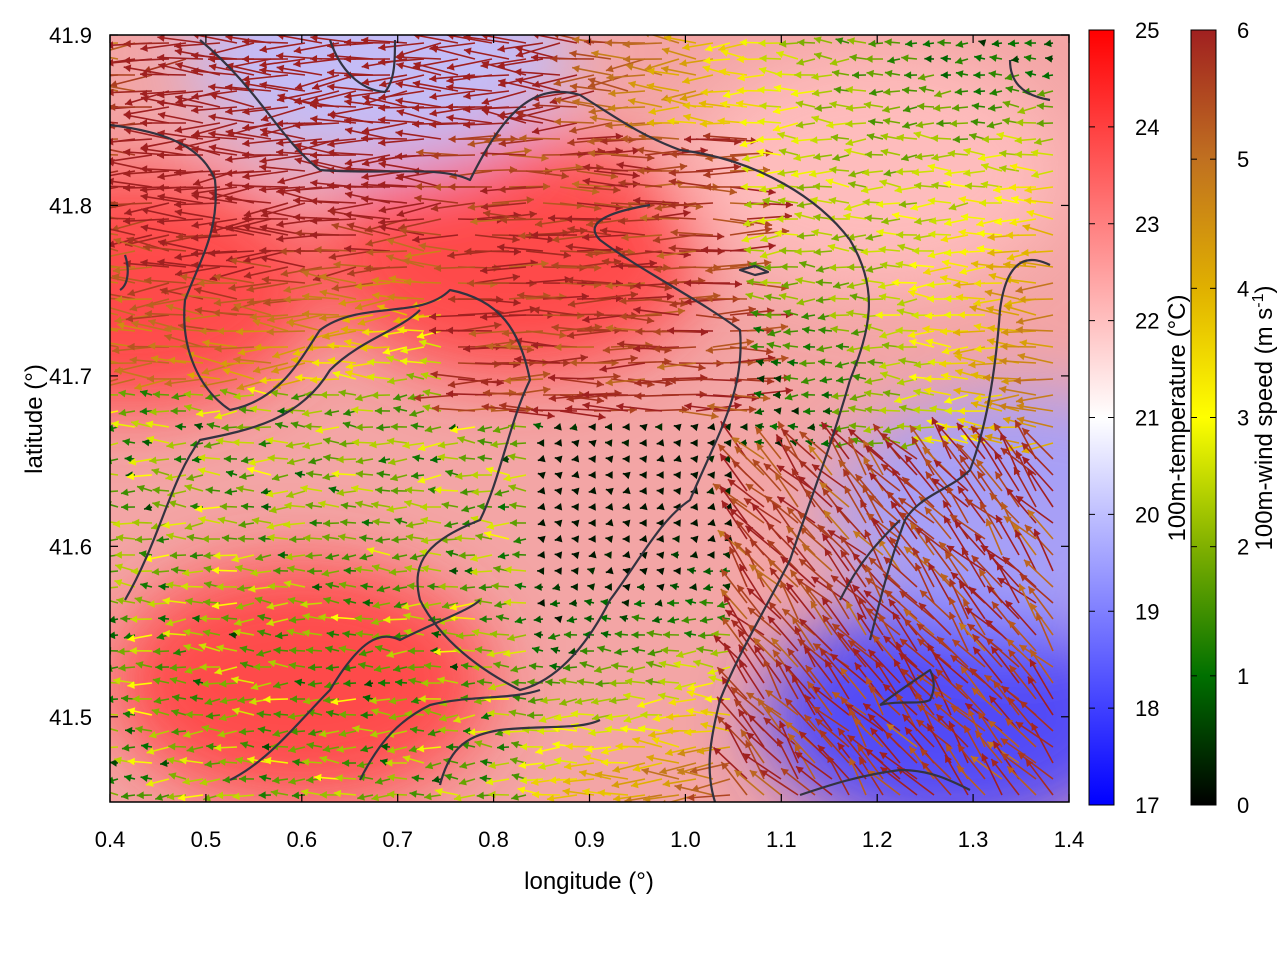  Describe the element at coordinates (70, 546) in the screenshot. I see `y-tick-label: 41.6` at that location.